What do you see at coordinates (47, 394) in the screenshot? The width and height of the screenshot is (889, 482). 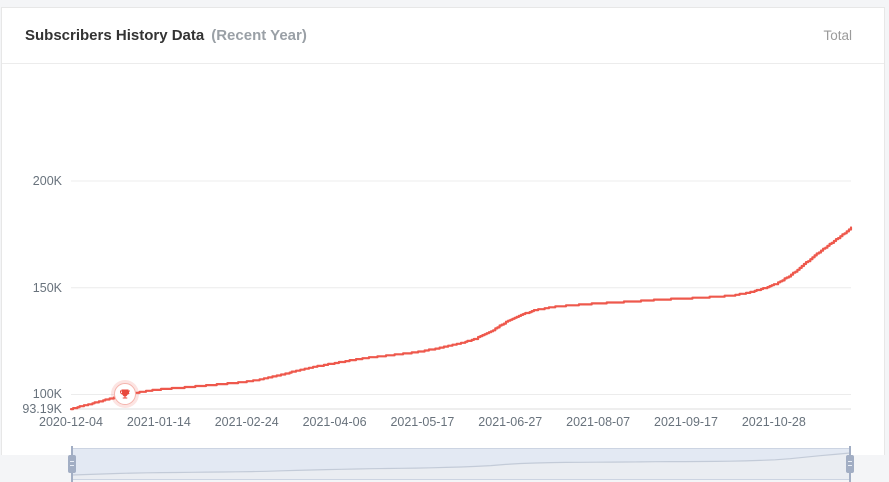 I see `y-axis-tick-label: 100K` at bounding box center [47, 394].